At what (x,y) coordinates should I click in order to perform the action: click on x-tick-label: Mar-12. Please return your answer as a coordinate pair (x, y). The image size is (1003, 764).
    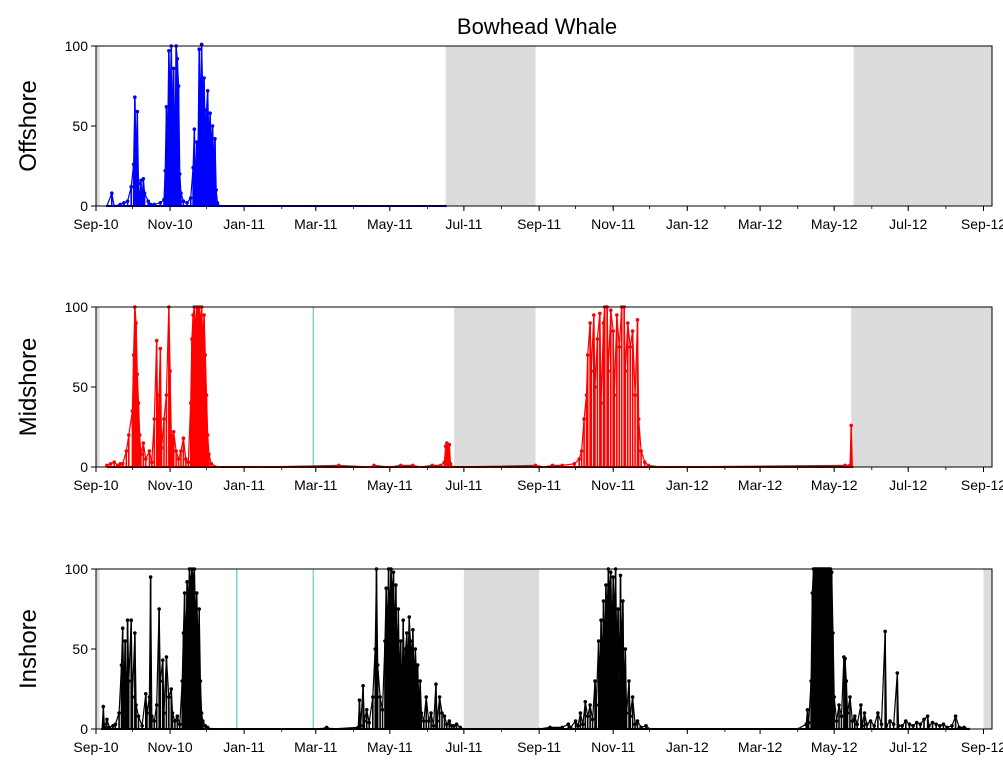
    Looking at the image, I should click on (760, 224).